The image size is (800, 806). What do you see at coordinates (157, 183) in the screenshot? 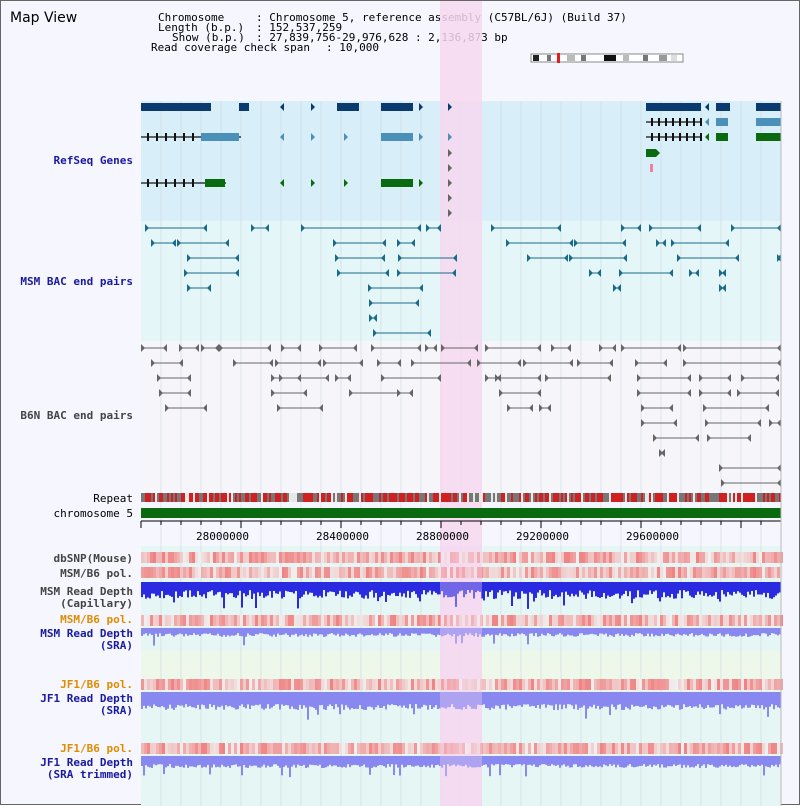
I see `refseq-exon` at bounding box center [157, 183].